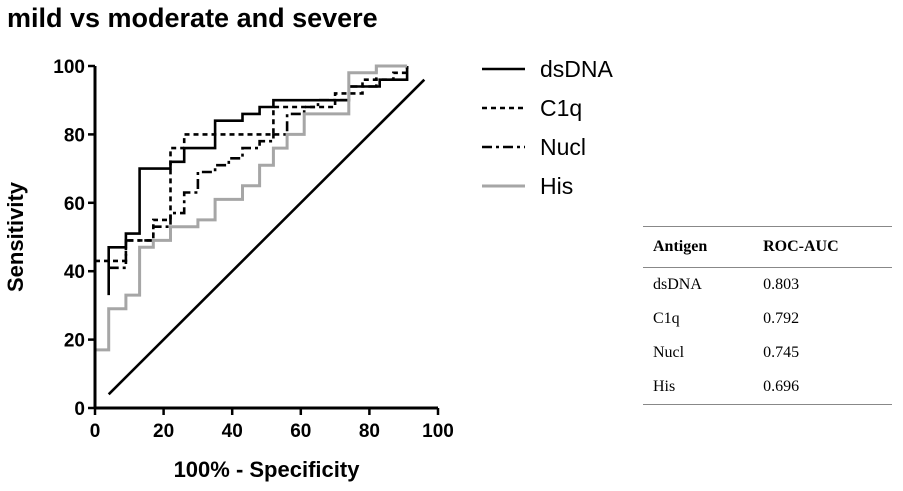 The height and width of the screenshot is (491, 903). What do you see at coordinates (664, 386) in the screenshot?
I see `table-cell-antigen: His` at bounding box center [664, 386].